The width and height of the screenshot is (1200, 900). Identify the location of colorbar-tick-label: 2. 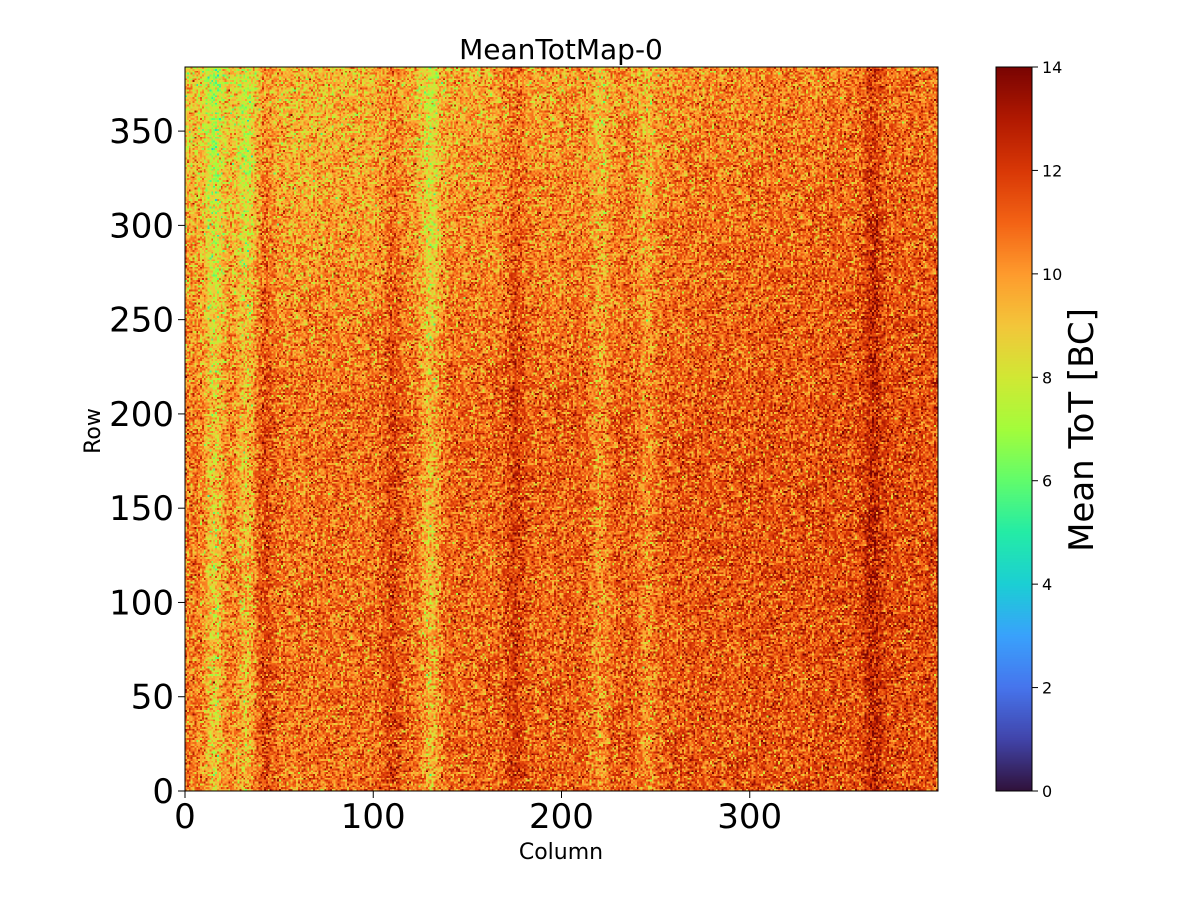
(1047, 688).